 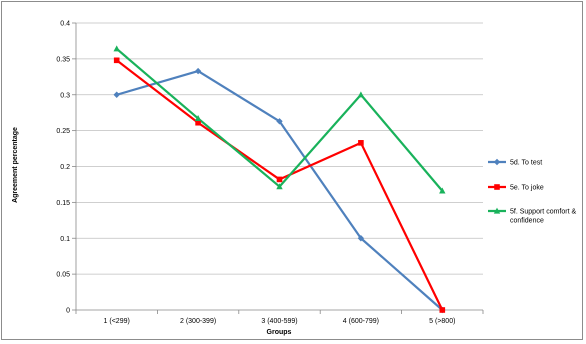 I want to click on x-tick-label: 3 (400-599), so click(x=279, y=321).